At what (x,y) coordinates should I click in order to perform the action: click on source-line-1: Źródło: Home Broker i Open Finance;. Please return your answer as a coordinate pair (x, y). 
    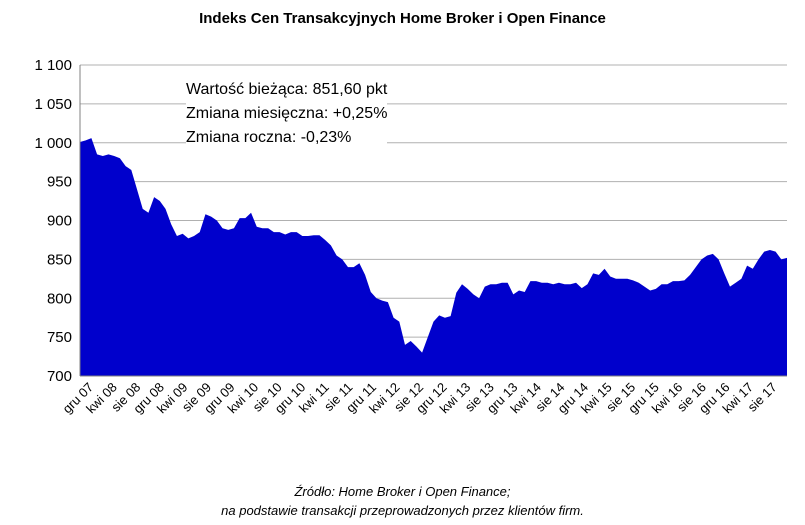
    Looking at the image, I should click on (402, 491).